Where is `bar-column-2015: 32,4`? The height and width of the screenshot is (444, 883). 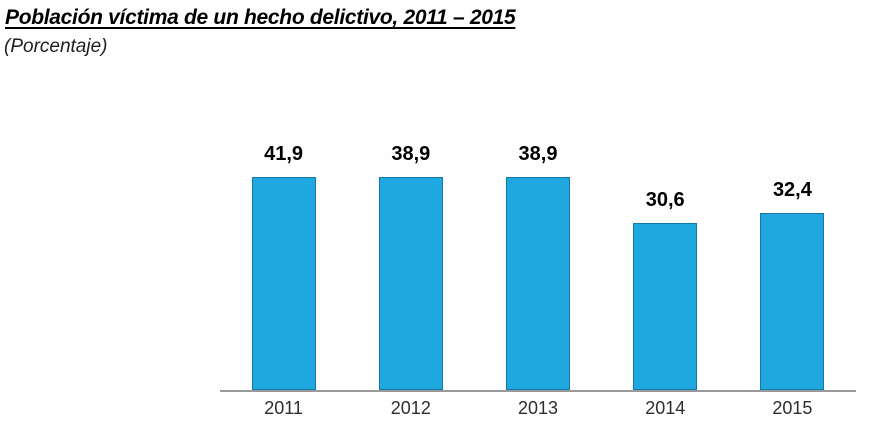
bar-column-2015: 32,4 is located at coordinates (792, 267).